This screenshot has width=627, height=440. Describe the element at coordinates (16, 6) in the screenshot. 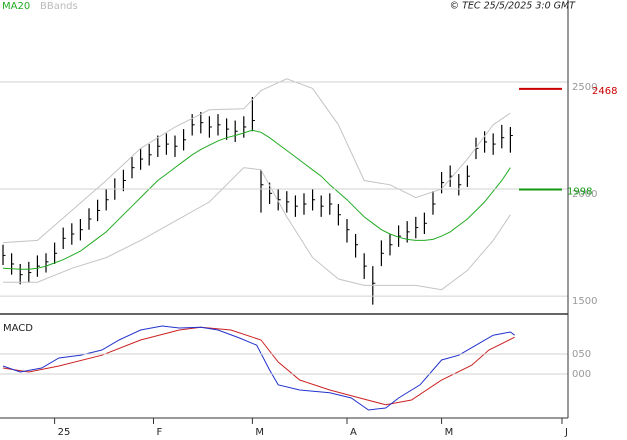

I see `legend-ma20: MA20` at that location.